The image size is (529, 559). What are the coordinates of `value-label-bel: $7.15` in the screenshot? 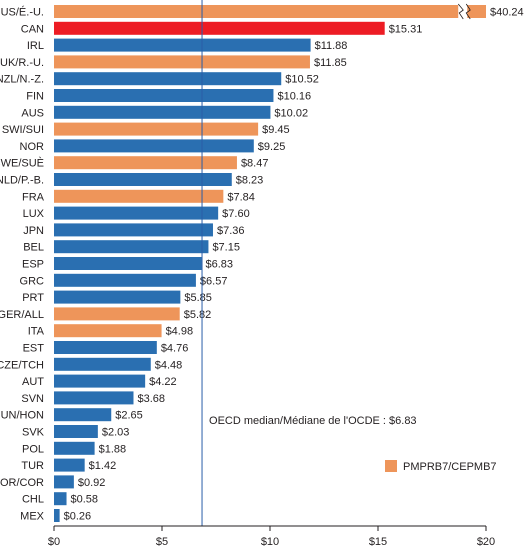 It's located at (226, 248).